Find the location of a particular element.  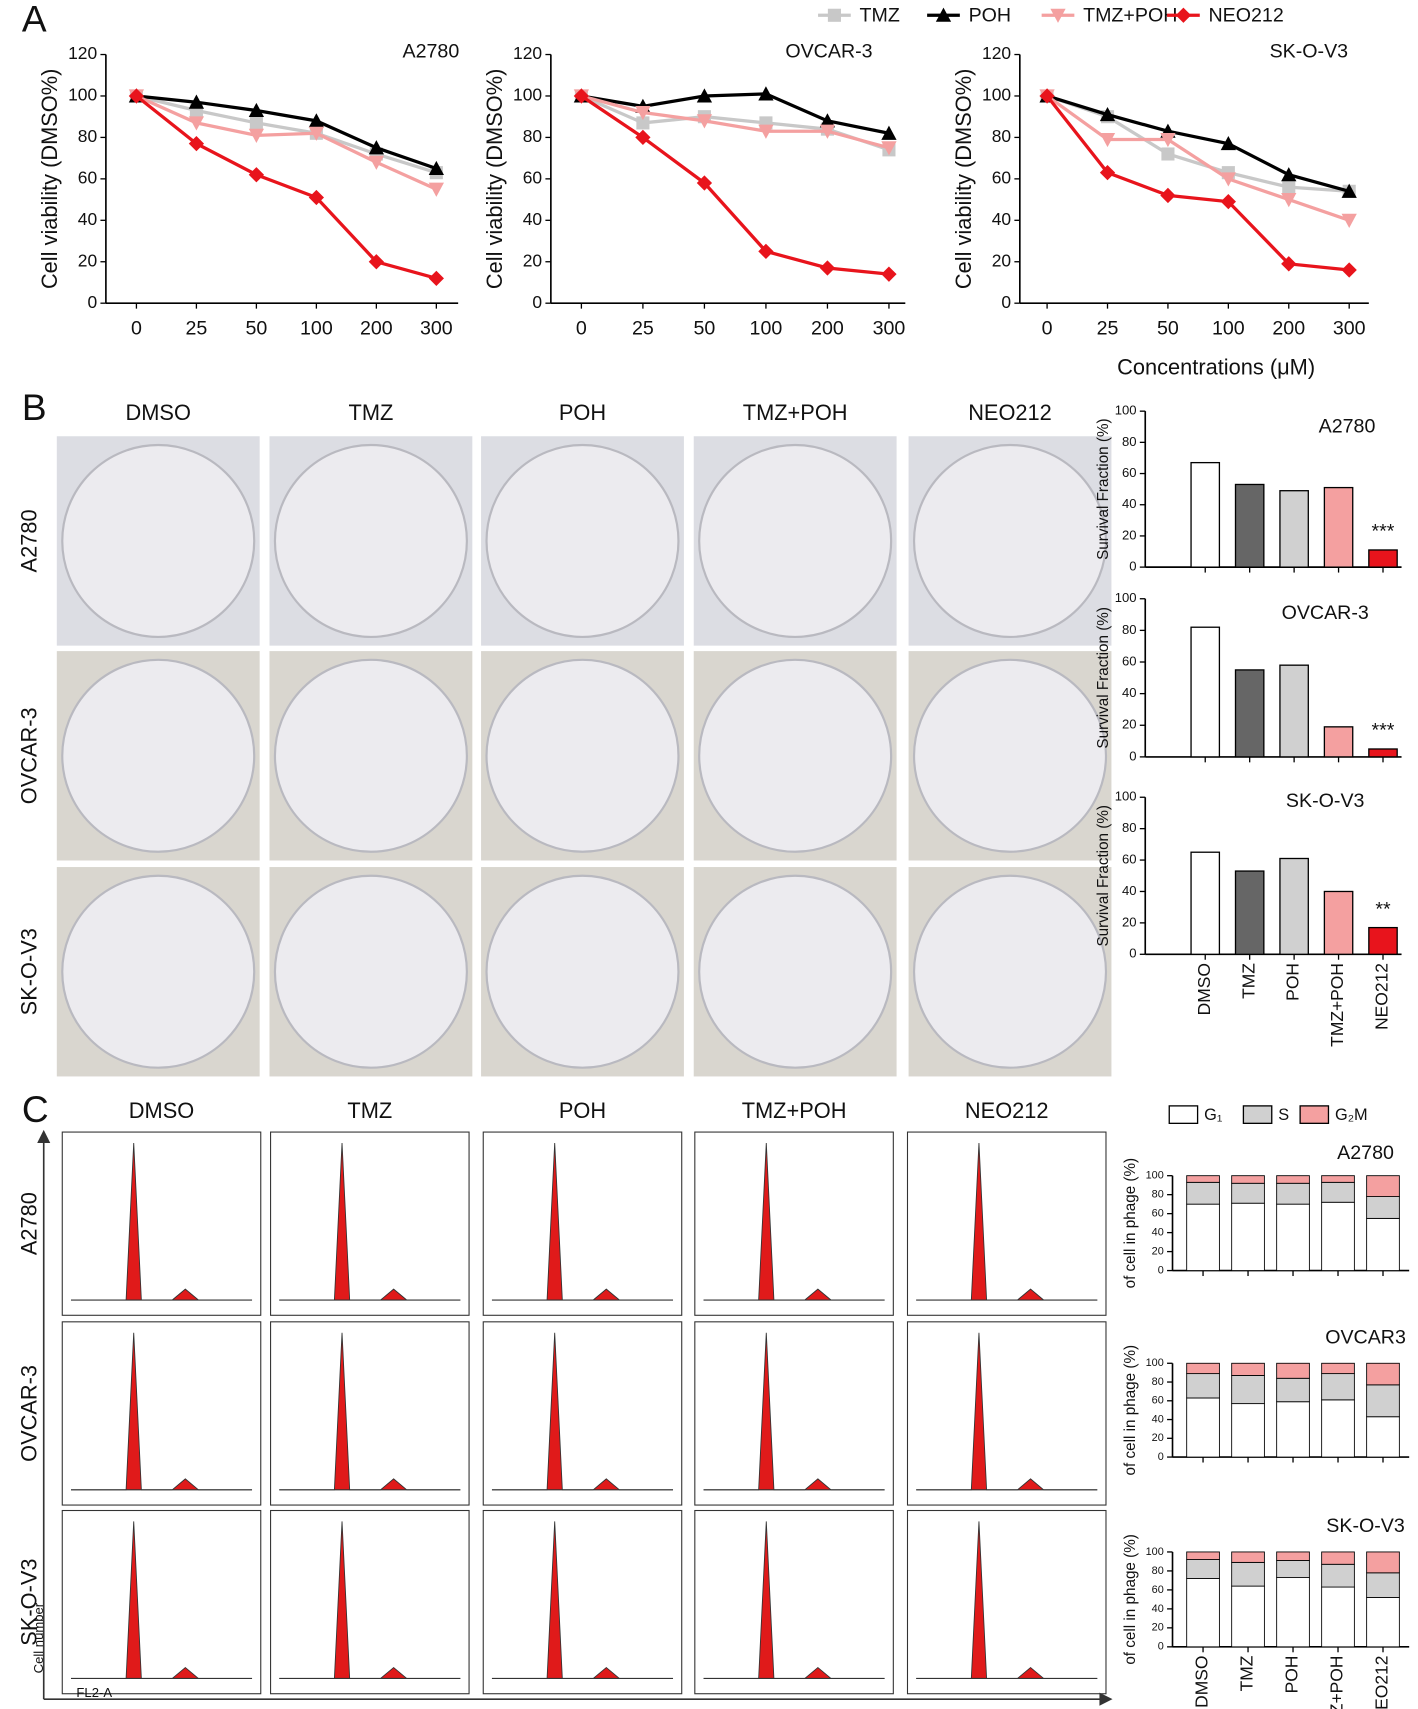

legend-label: G₂M is located at coordinates (1351, 1115).